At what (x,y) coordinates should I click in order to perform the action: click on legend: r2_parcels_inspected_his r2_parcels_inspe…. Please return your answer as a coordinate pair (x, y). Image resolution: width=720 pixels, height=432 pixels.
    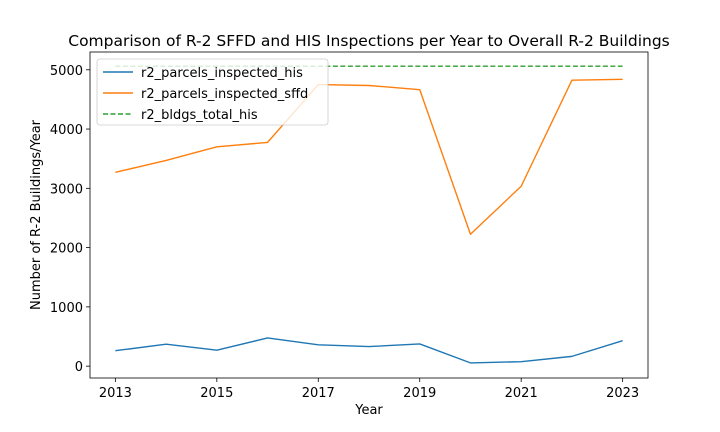
    Looking at the image, I should click on (212, 92).